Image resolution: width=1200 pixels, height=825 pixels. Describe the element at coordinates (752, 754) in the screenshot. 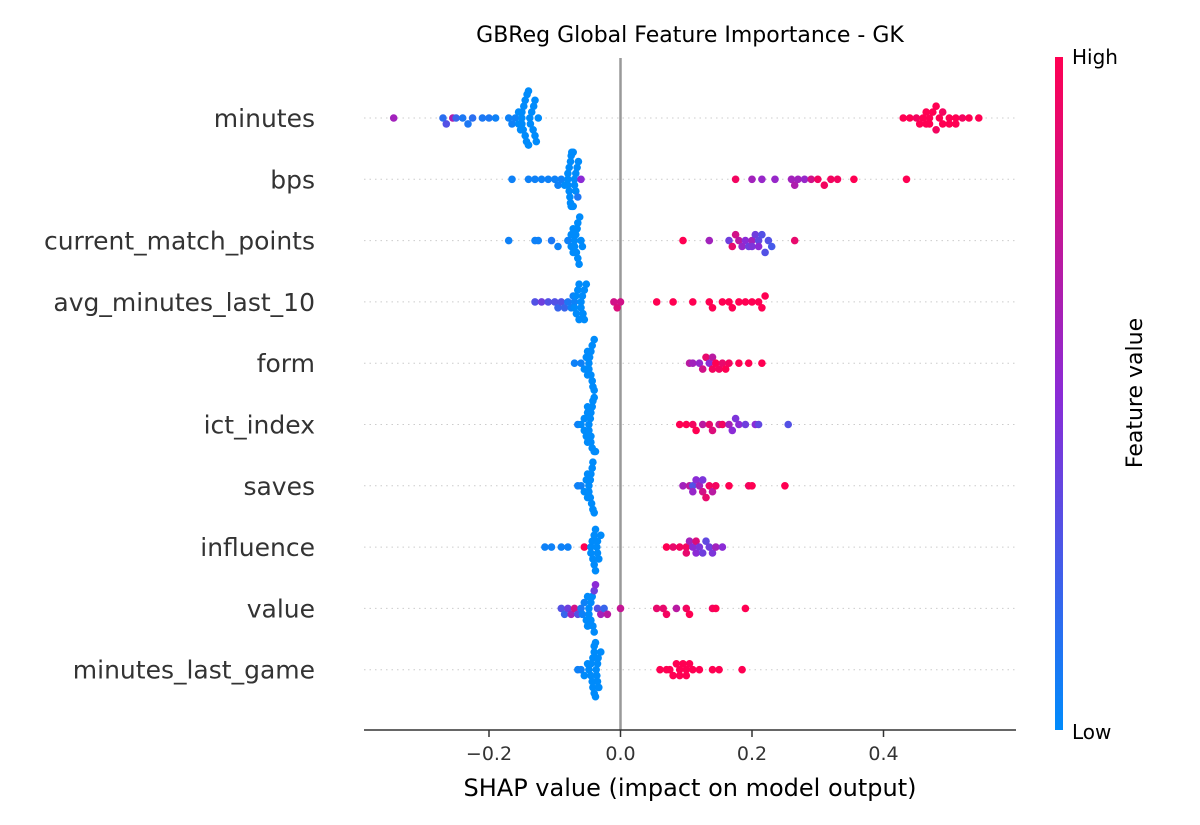

I see `x-tick-label: 0.2` at that location.